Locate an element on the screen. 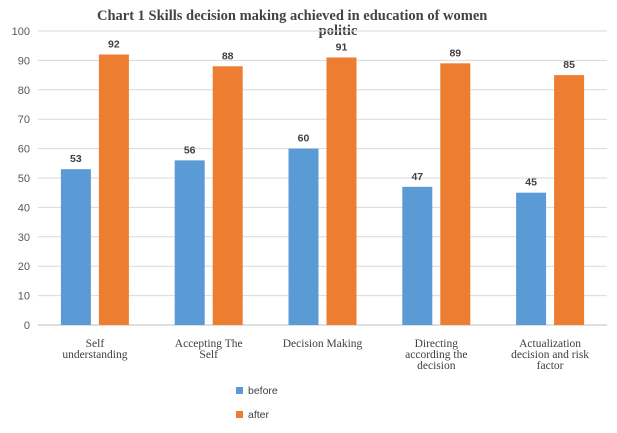 The image size is (617, 433). x-tick-label: understanding is located at coordinates (94, 355).